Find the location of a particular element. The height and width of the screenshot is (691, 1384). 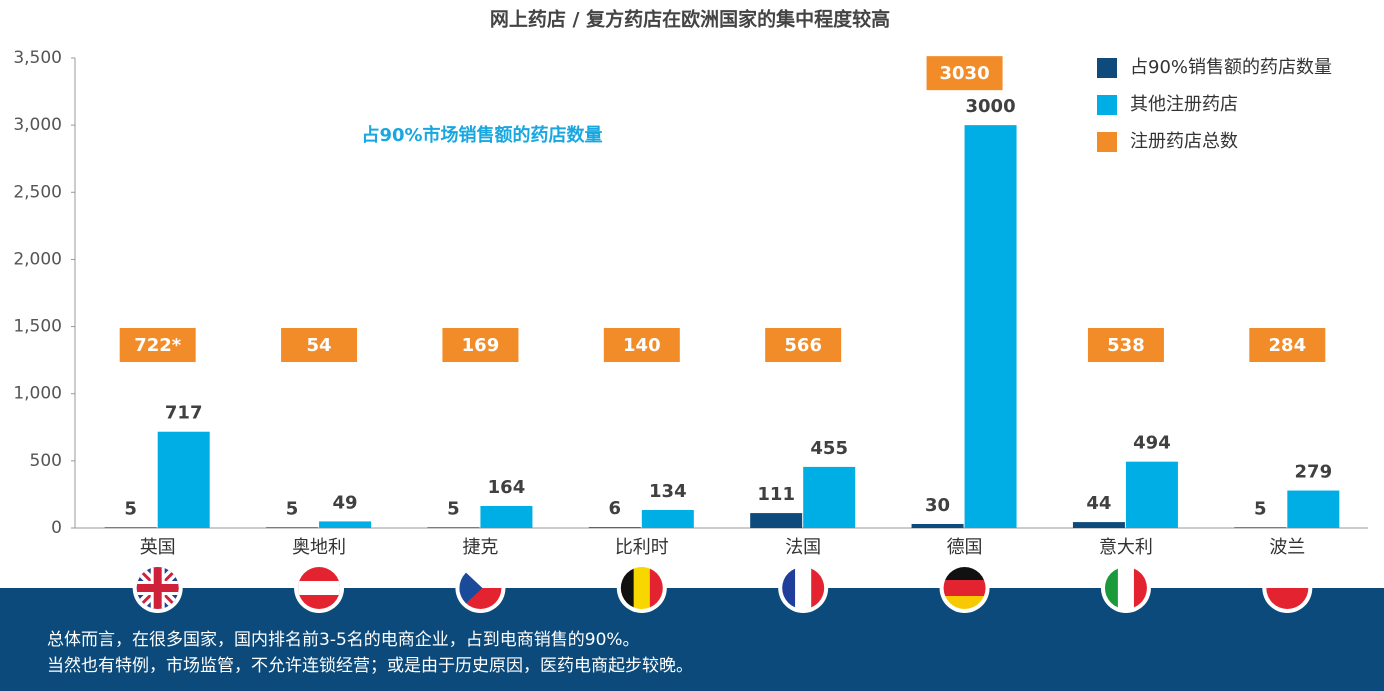

total-label: 284 is located at coordinates (1288, 345).